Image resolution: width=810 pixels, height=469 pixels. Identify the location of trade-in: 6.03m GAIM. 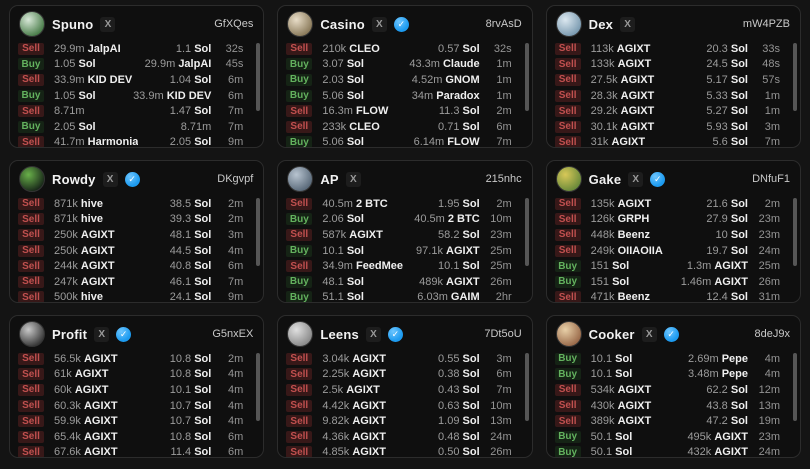
(448, 297).